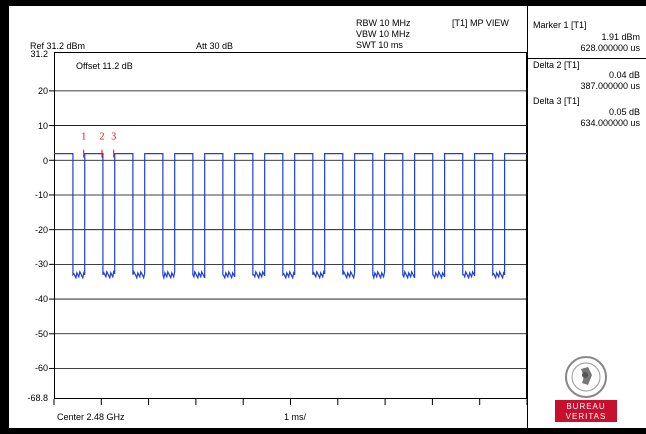  Describe the element at coordinates (41, 195) in the screenshot. I see `ytick-label: -10` at that location.